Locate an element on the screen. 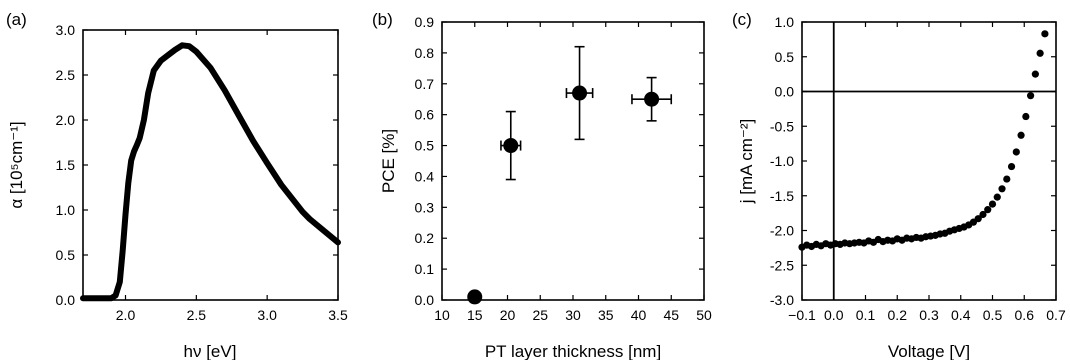 This screenshot has height=360, width=1070. panel-label-c: (c) is located at coordinates (742, 19).